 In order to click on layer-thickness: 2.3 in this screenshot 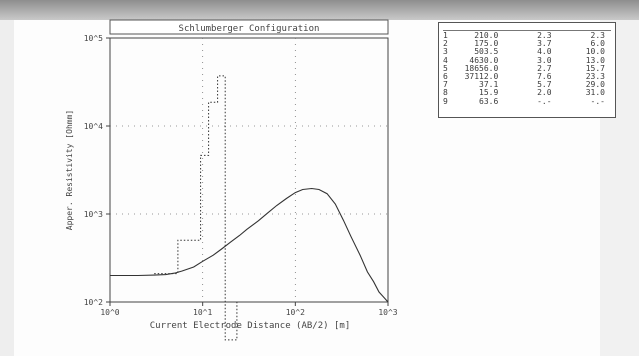, I will do `click(544, 35)`.